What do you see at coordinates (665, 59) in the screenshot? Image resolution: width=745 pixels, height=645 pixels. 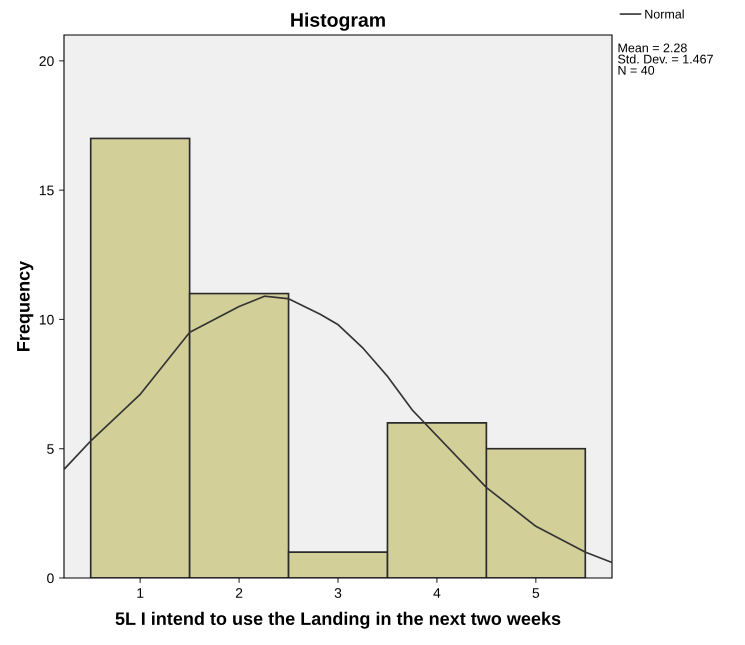 I see `text: Mean = 2.28 Std. Dev. = 1.467 N = 40` at bounding box center [665, 59].